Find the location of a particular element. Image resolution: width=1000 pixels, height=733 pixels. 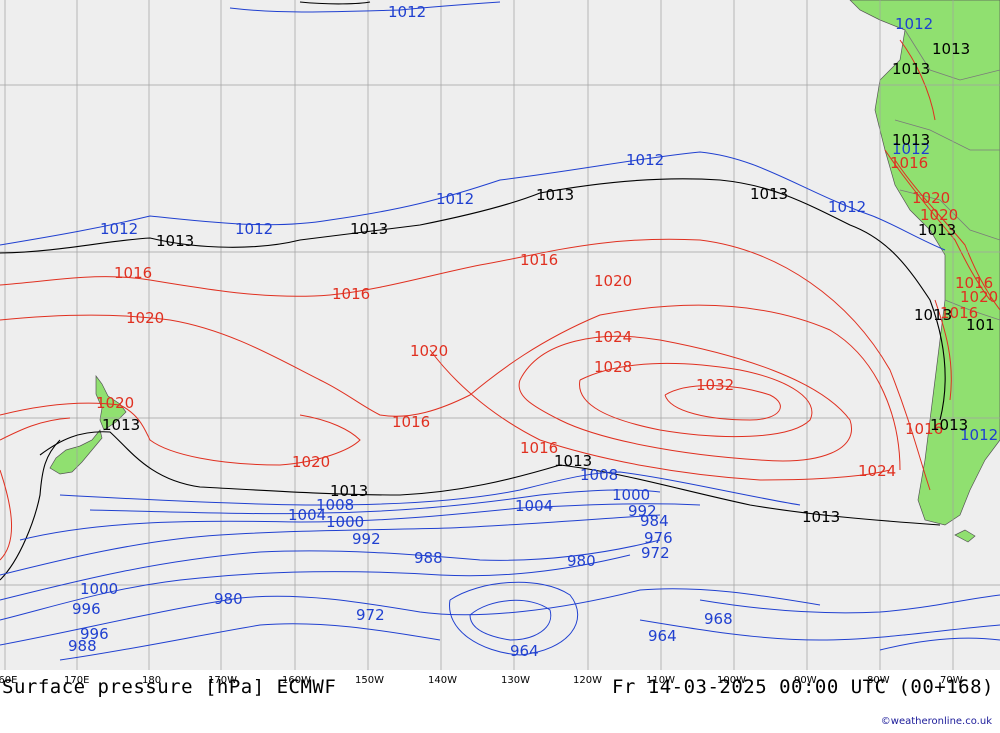

longitude-label: 170W is located at coordinates (222, 680).